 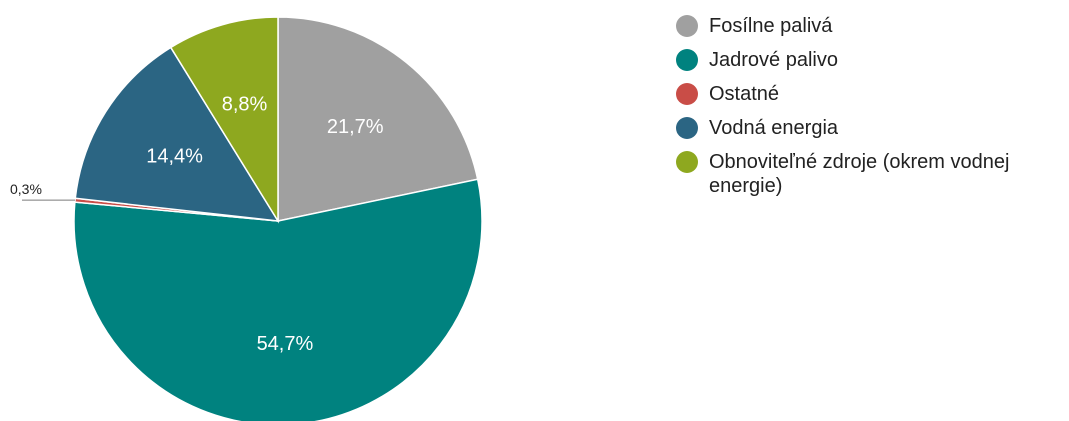 What do you see at coordinates (871, 128) in the screenshot?
I see `legend-item-hydro: Vodná energia` at bounding box center [871, 128].